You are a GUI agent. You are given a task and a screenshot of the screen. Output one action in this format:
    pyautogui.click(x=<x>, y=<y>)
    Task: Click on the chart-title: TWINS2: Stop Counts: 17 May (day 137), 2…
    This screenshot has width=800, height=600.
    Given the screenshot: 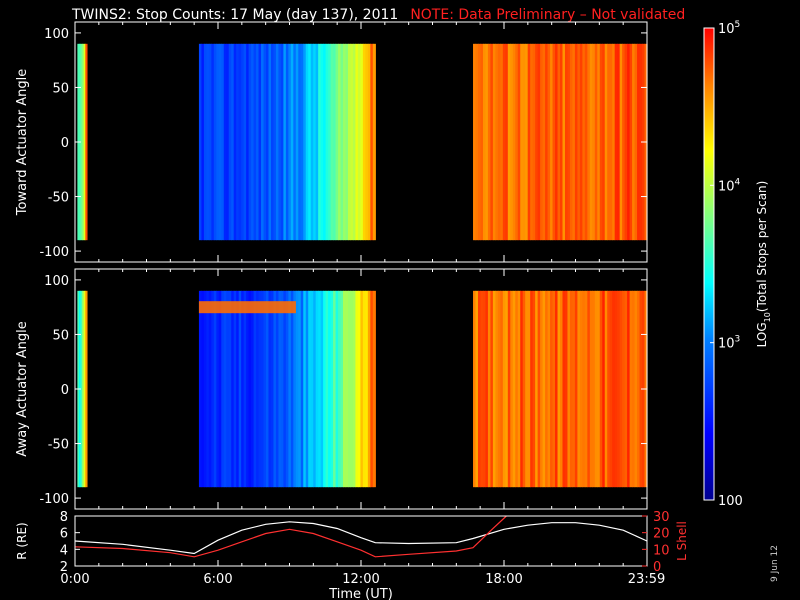 What is the action you would take?
    pyautogui.click(x=235, y=15)
    